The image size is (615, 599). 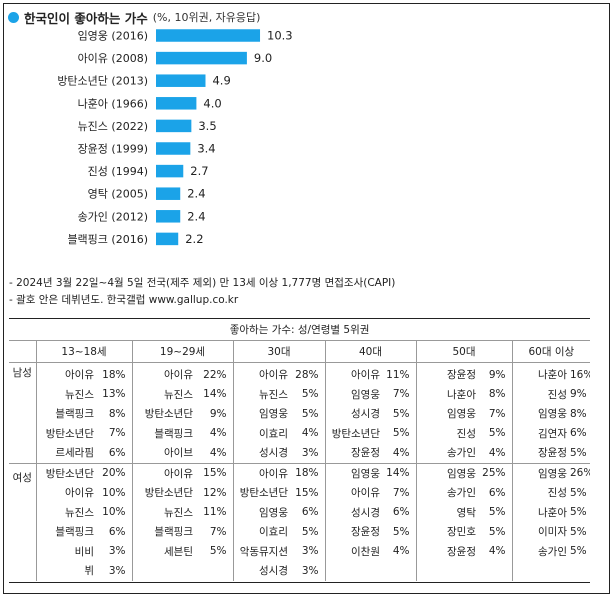 I want to click on singer-name: 이효리, so click(x=261, y=532).